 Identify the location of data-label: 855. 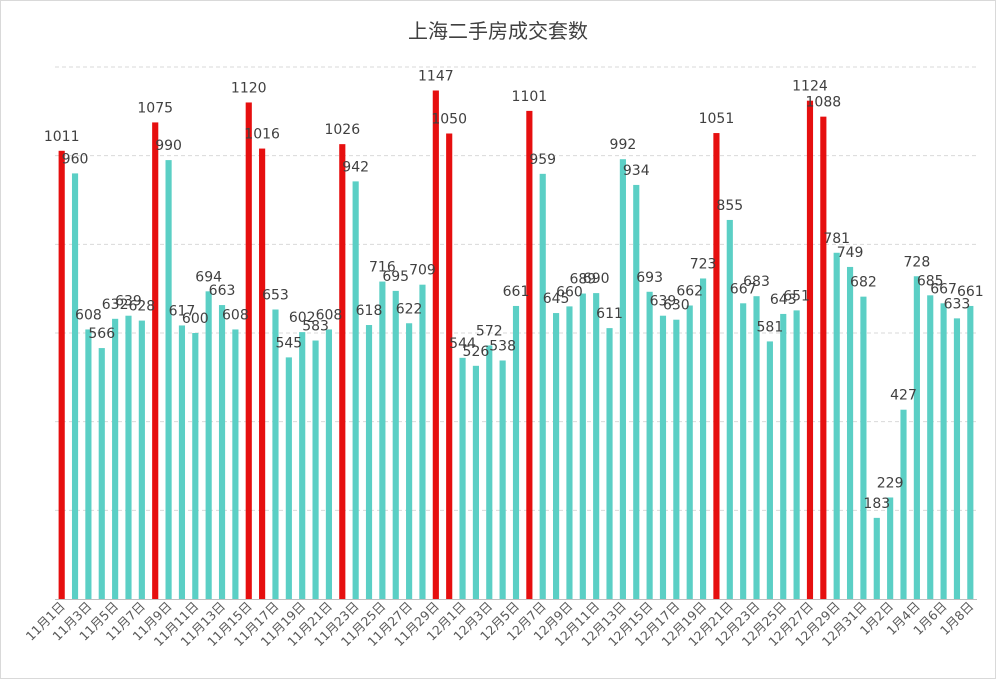
(729, 206).